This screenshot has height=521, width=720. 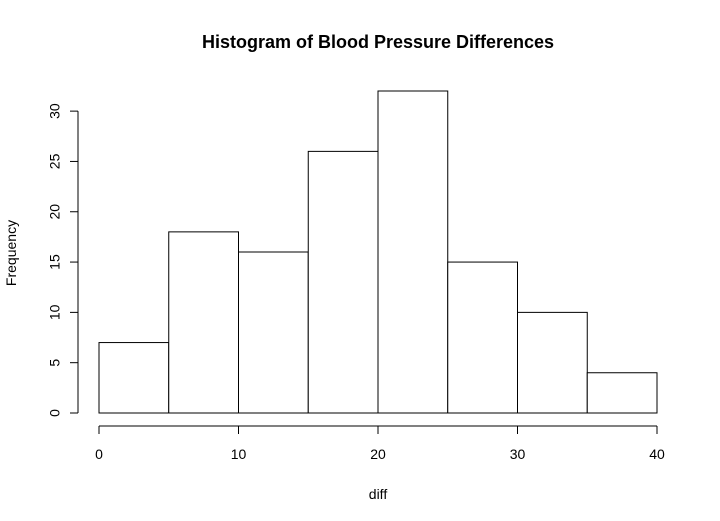 What do you see at coordinates (380, 443) in the screenshot?
I see `x-axis: 0 10 20 30 40` at bounding box center [380, 443].